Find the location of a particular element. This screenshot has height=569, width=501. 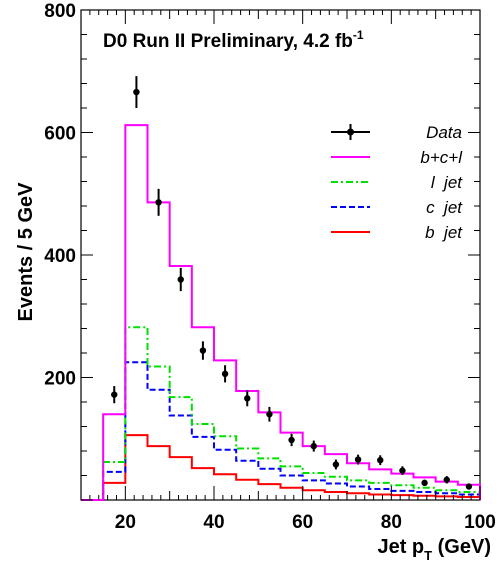

legend-entry: b jet is located at coordinates (397, 232).